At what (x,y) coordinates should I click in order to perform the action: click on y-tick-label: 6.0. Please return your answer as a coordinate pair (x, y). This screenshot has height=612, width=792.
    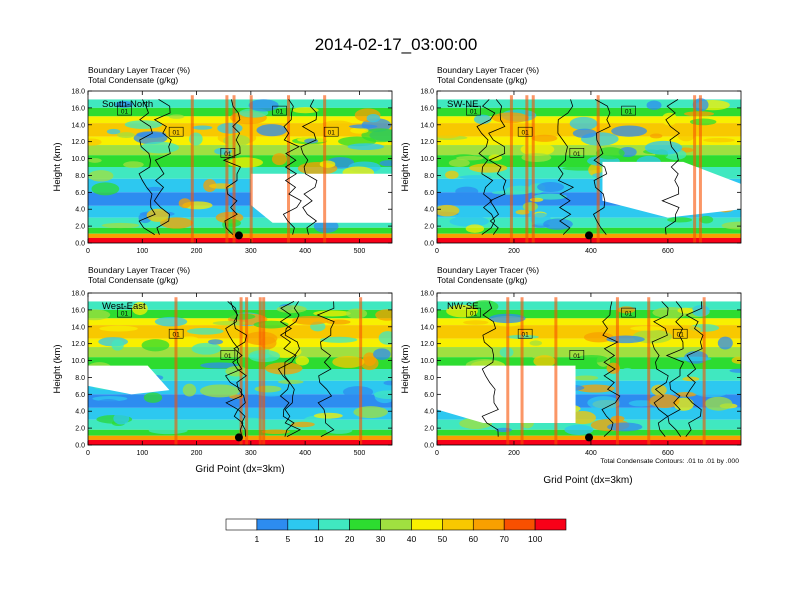
    Looking at the image, I should click on (429, 395).